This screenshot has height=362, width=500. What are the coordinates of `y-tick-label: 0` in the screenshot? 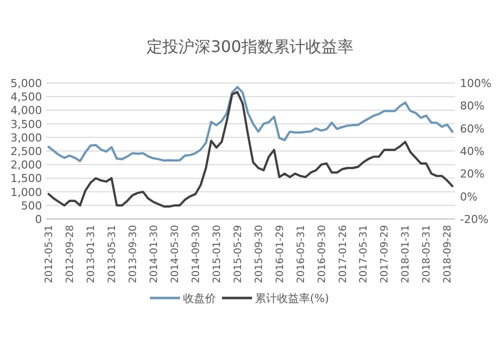 It's located at (38, 219).